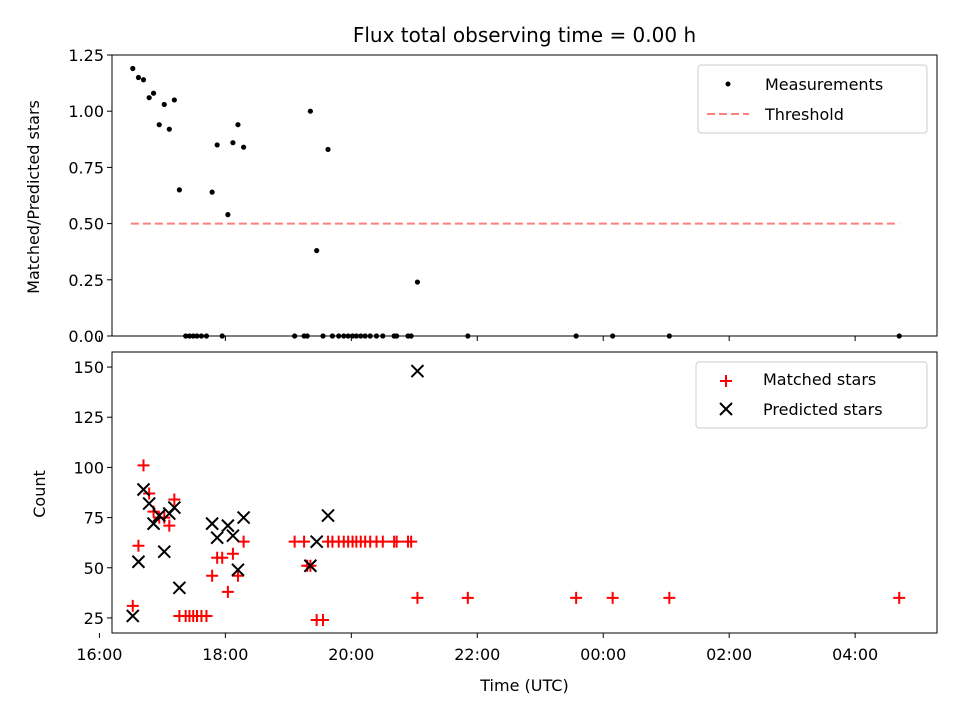 The height and width of the screenshot is (720, 960). Describe the element at coordinates (726, 409) in the screenshot. I see `legend-predicted-marker` at that location.